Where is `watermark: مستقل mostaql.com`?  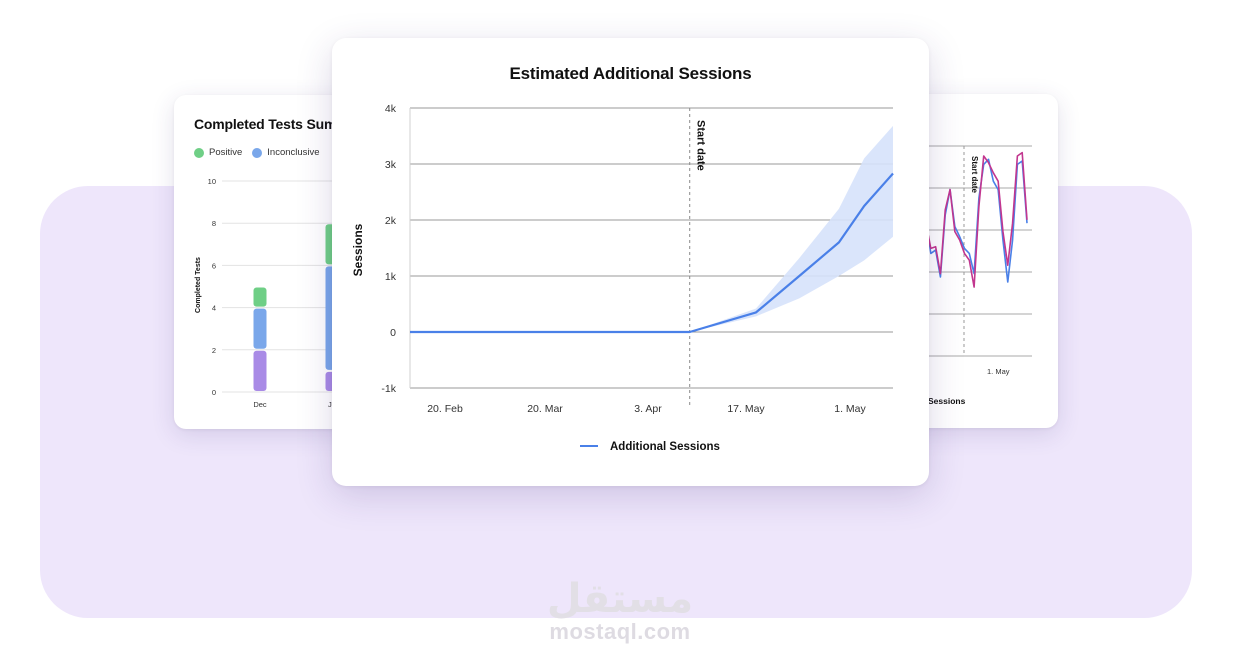 watermark: مستقل mostaql.com is located at coordinates (620, 611).